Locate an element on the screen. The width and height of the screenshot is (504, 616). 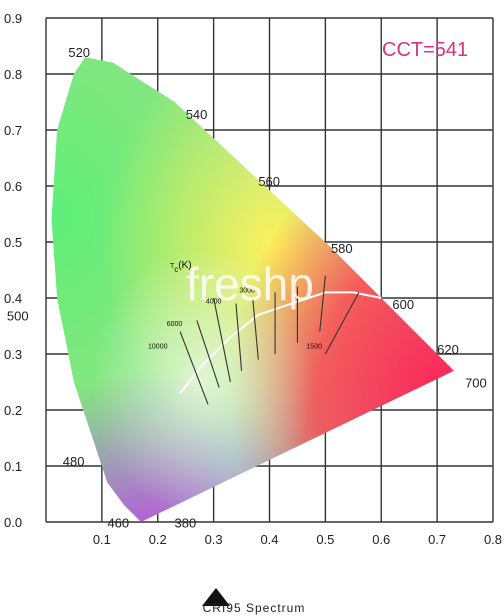
wavelength-label: 520 is located at coordinates (79, 52).